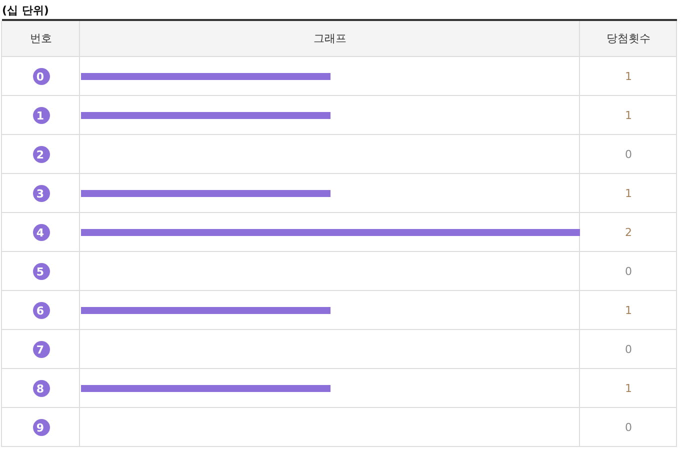  What do you see at coordinates (41, 38) in the screenshot?
I see `y-axis-title: 번호` at bounding box center [41, 38].